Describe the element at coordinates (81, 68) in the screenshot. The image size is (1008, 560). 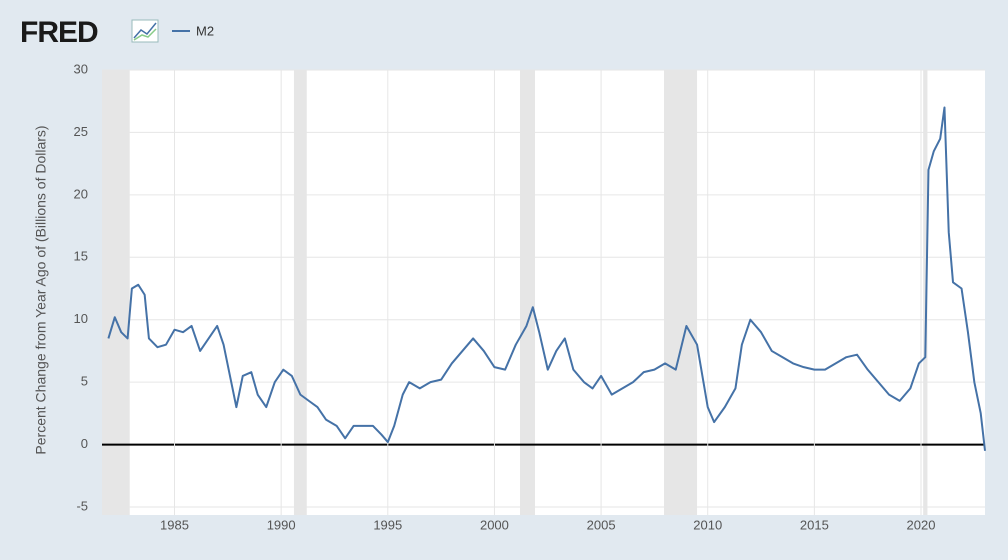
I see `y-tick-label: 30` at that location.